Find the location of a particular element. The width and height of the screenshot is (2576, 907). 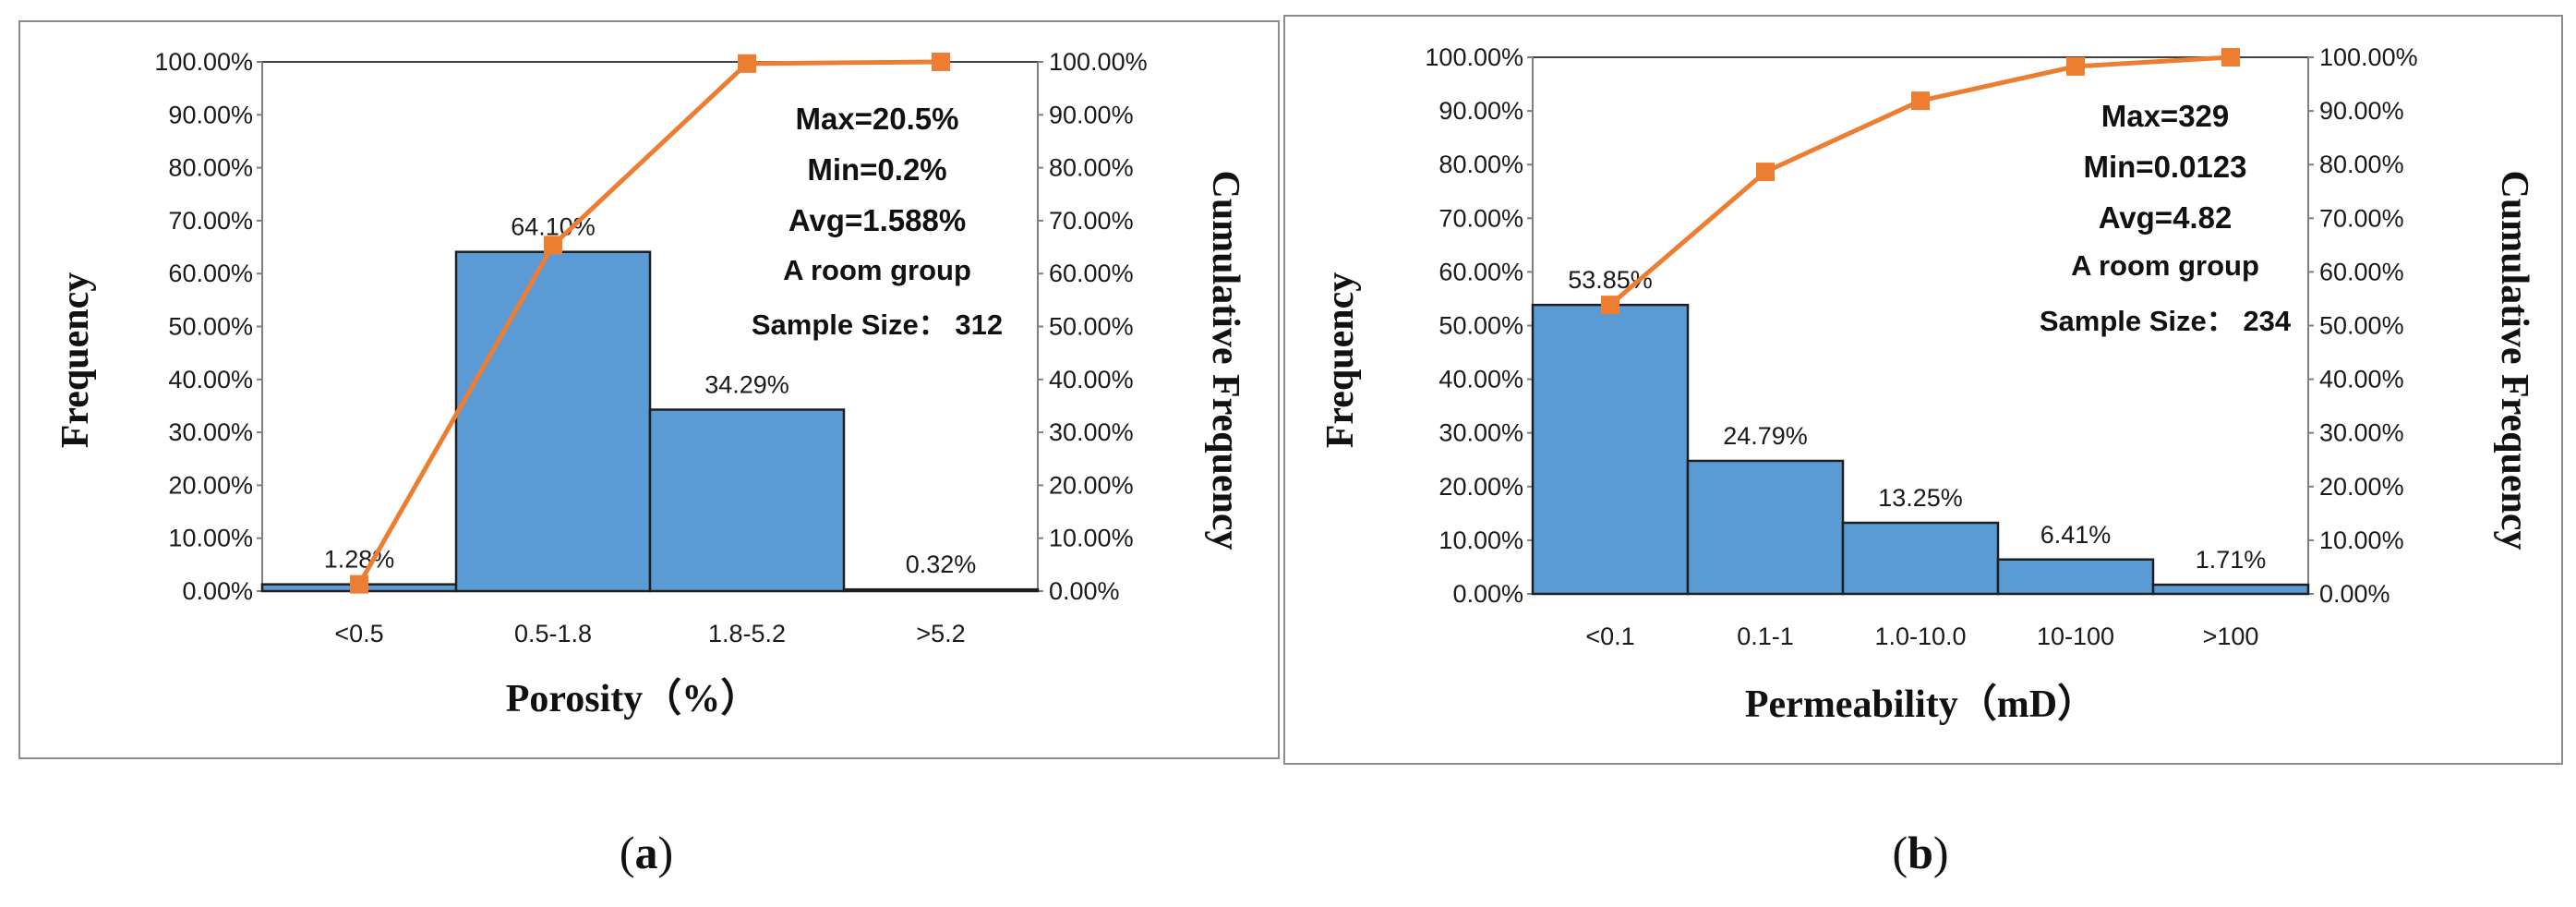

porosity-cumulative-line is located at coordinates (649, 322).